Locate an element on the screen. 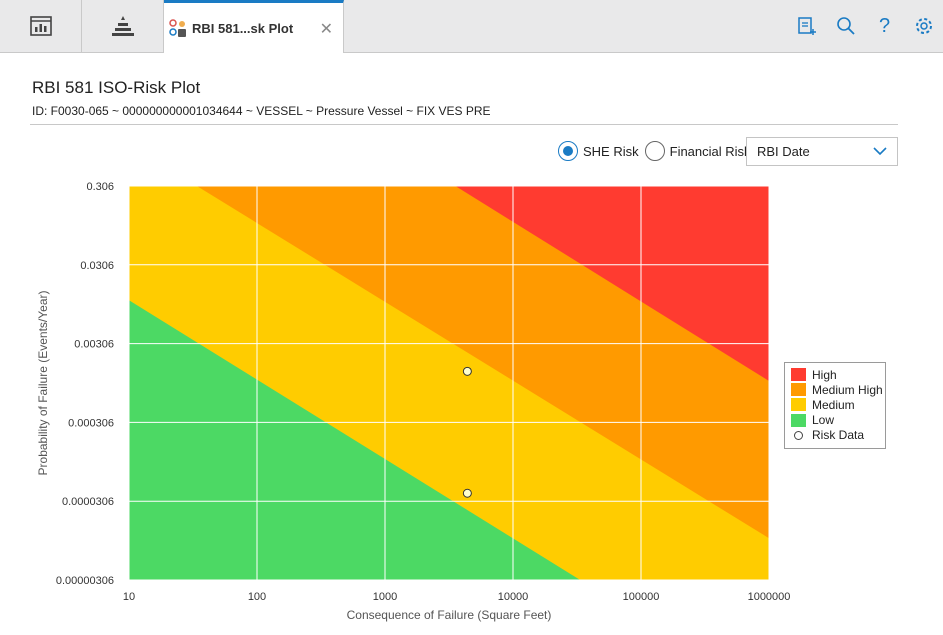 Image resolution: width=943 pixels, height=635 pixels. settings-button is located at coordinates (923, 26).